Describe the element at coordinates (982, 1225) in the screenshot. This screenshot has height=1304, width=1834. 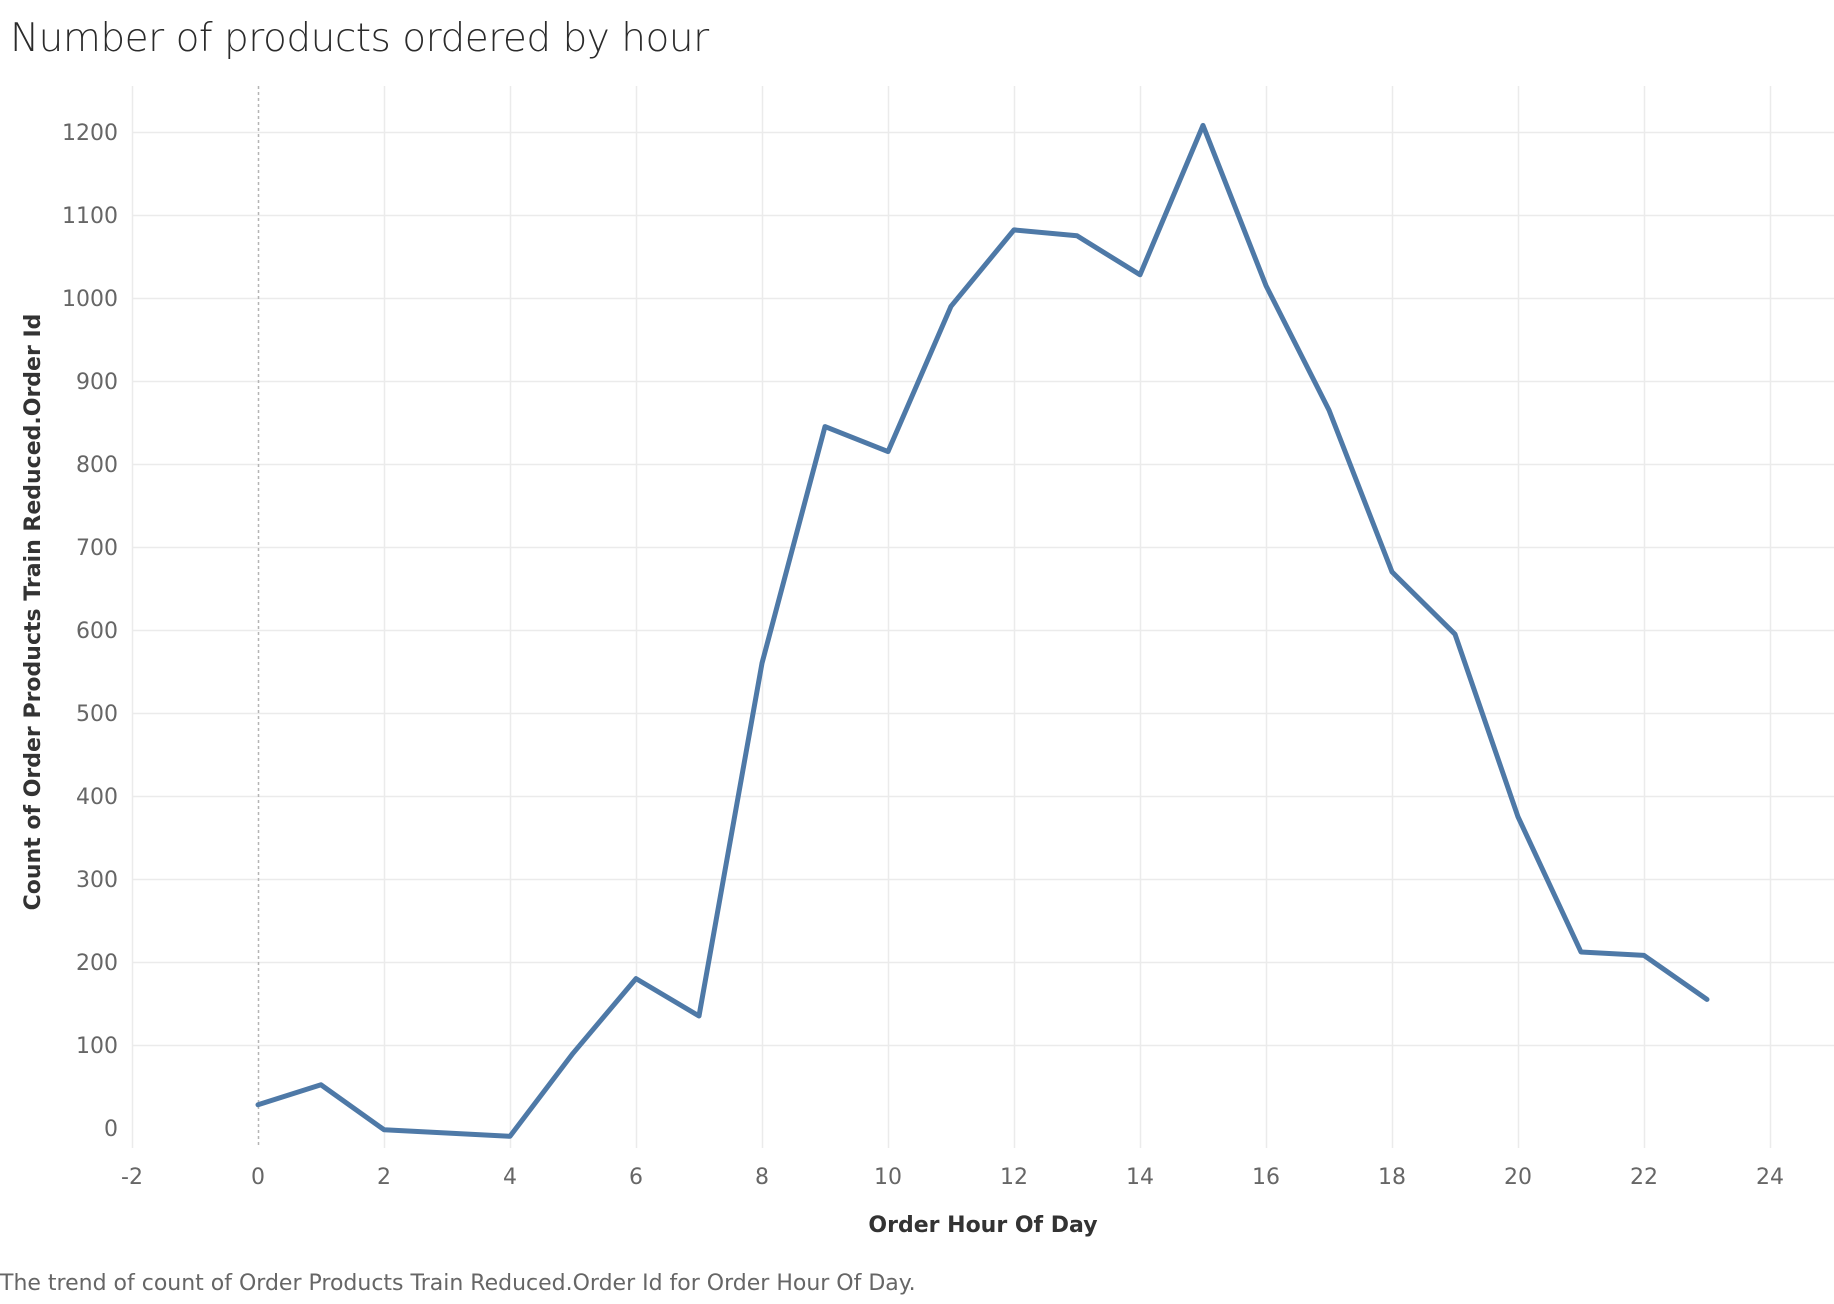
I see `x-axis-title: Order Hour Of Day` at that location.